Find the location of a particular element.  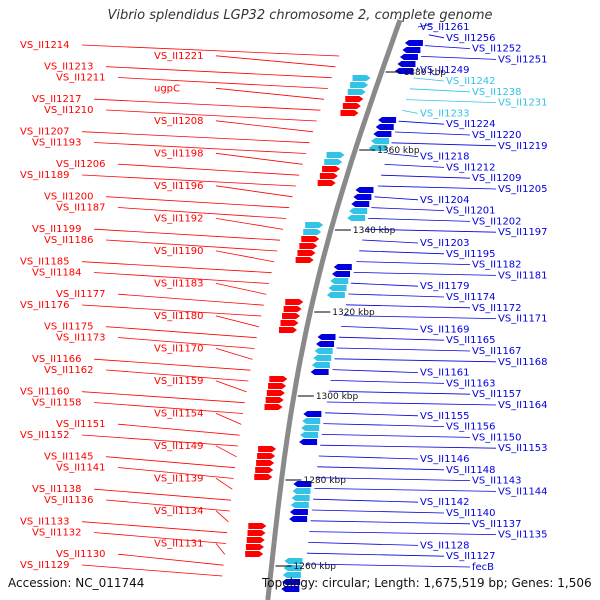

right-gene-label: VS_II1146 is located at coordinates (445, 459).